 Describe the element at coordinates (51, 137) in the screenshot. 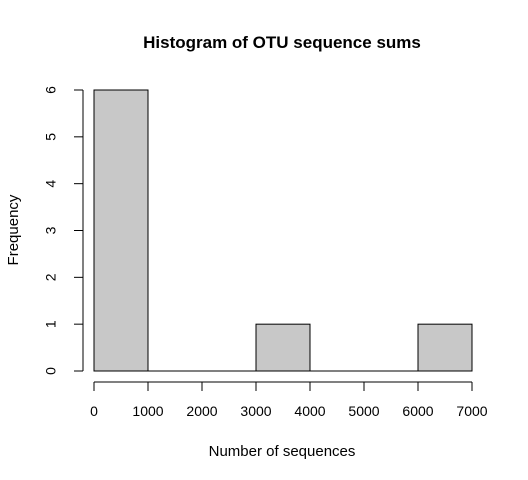

I see `y-tick-label-5: 5` at that location.